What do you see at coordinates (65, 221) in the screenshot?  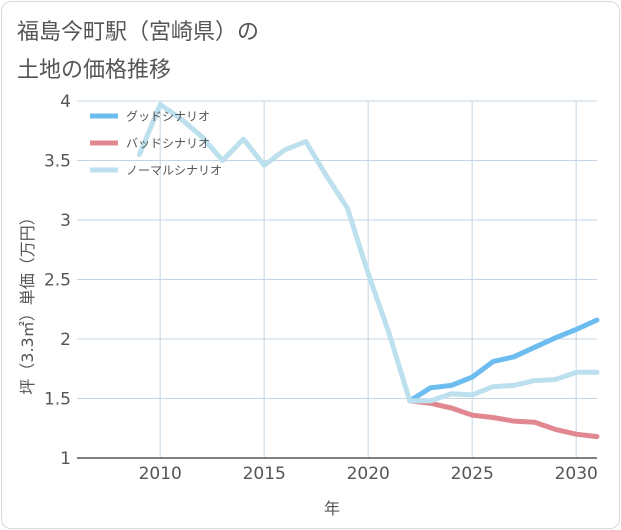 I see `y-tick-label: 3` at bounding box center [65, 221].